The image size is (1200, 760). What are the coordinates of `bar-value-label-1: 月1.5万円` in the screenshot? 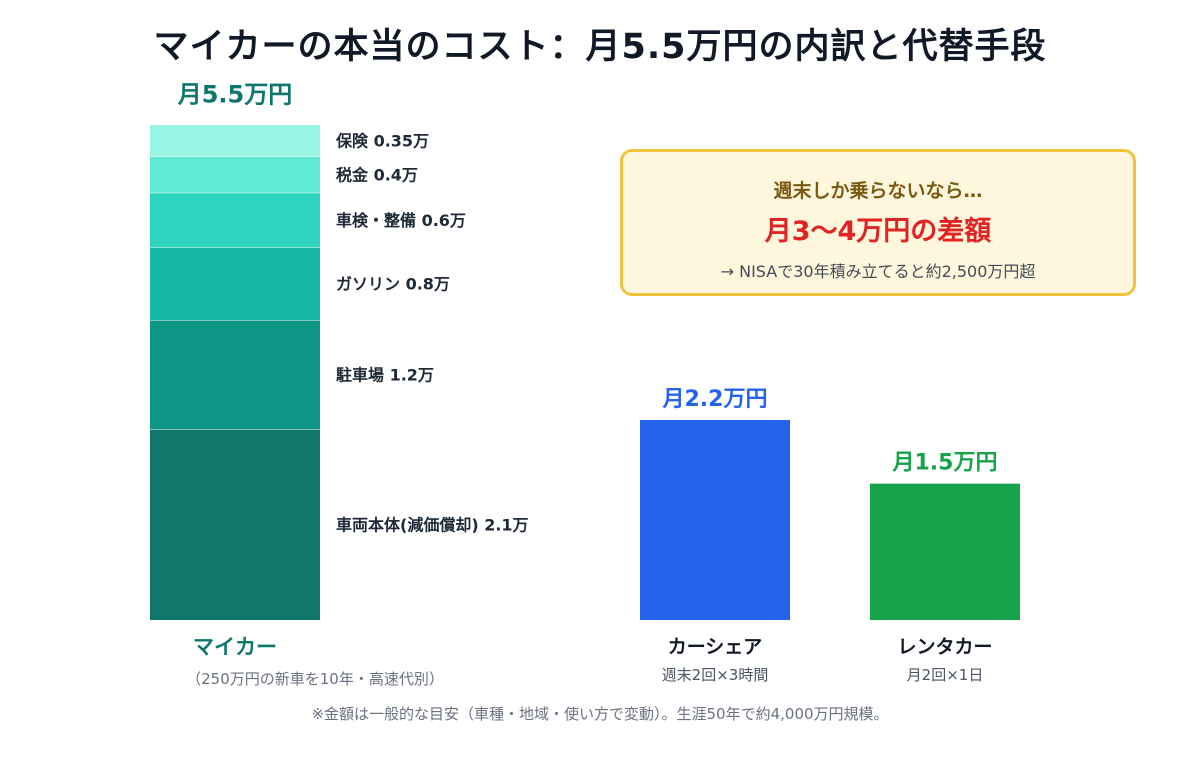 It's located at (945, 463).